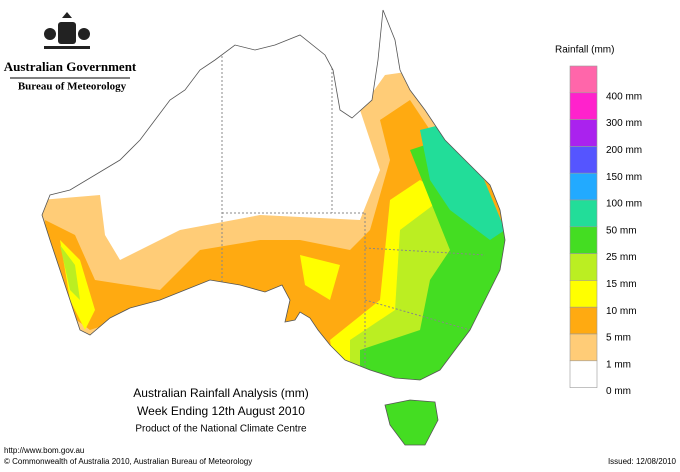 Image resolution: width=680 pixels, height=472 pixels. Describe the element at coordinates (70, 66) in the screenshot. I see `gov-name: Australian Government` at that location.